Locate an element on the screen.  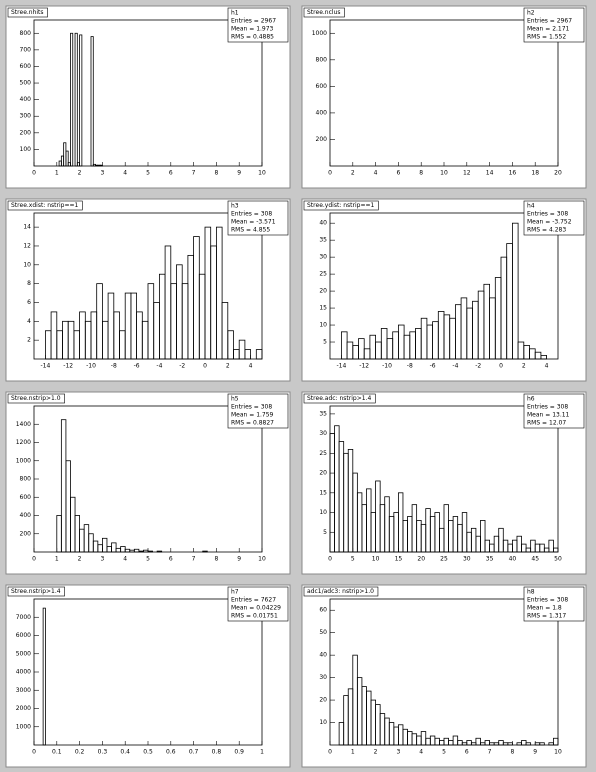
x-tick-label: 30 is located at coordinates (467, 559).